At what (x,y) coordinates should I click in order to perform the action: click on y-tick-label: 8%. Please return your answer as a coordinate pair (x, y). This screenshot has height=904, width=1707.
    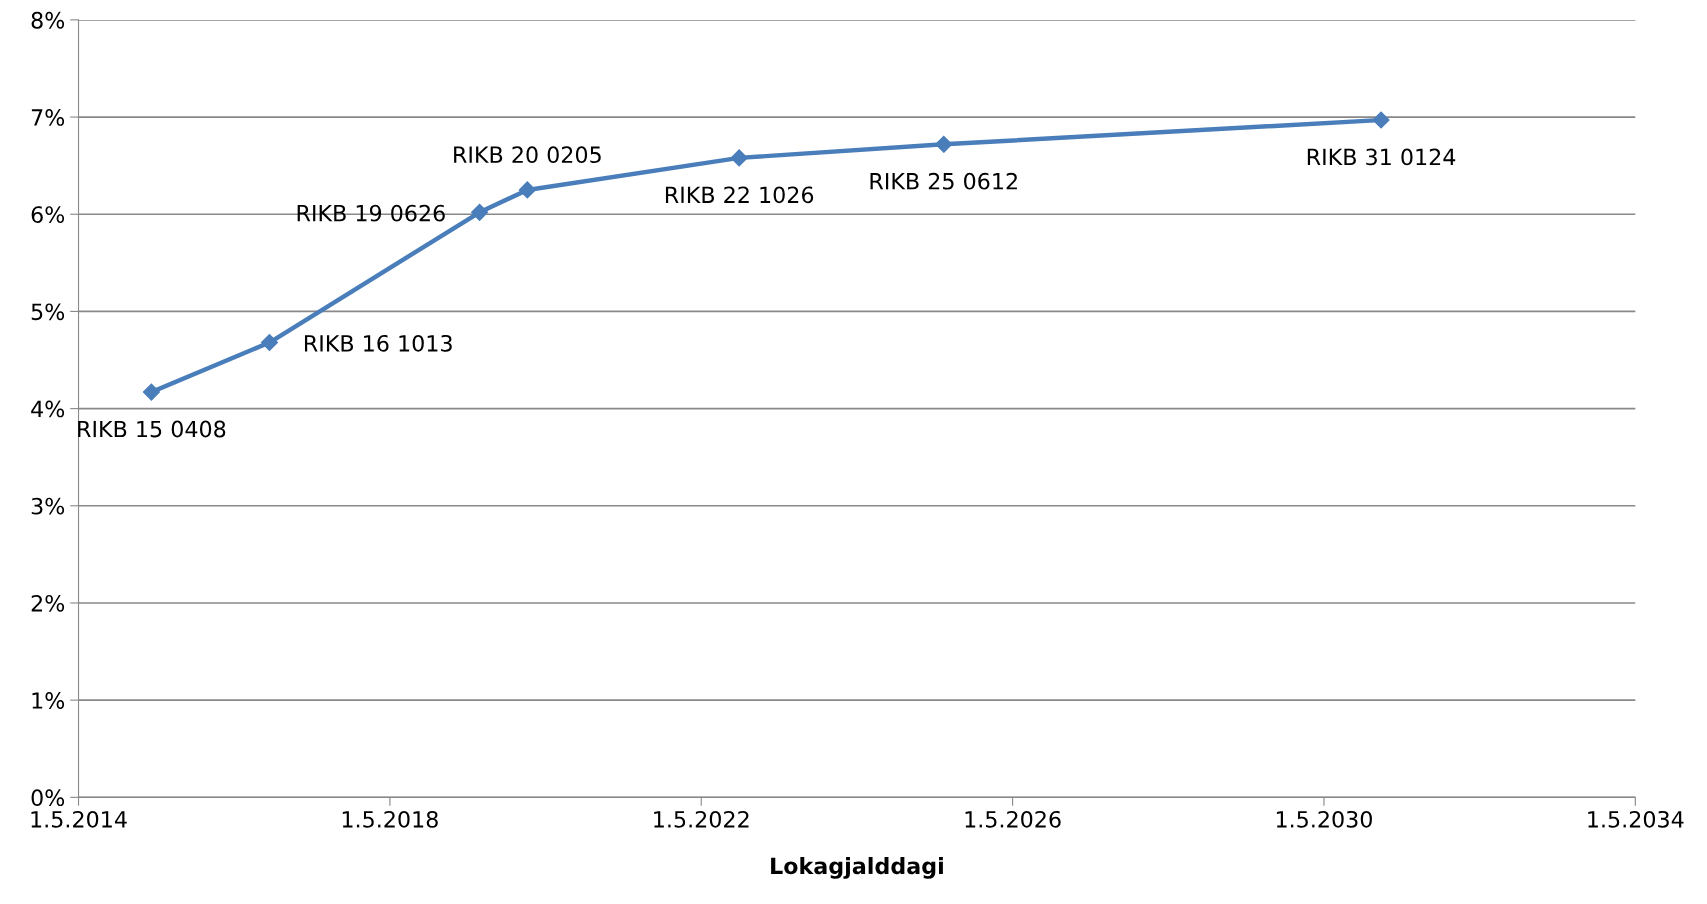
    Looking at the image, I should click on (48, 20).